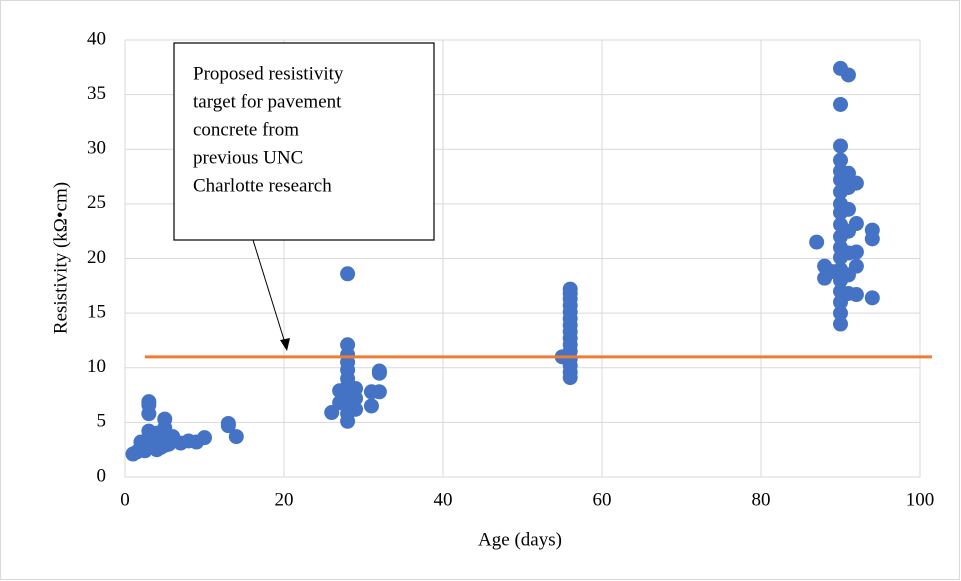 Image resolution: width=961 pixels, height=581 pixels. Describe the element at coordinates (102, 421) in the screenshot. I see `y-tick-label: 5` at that location.